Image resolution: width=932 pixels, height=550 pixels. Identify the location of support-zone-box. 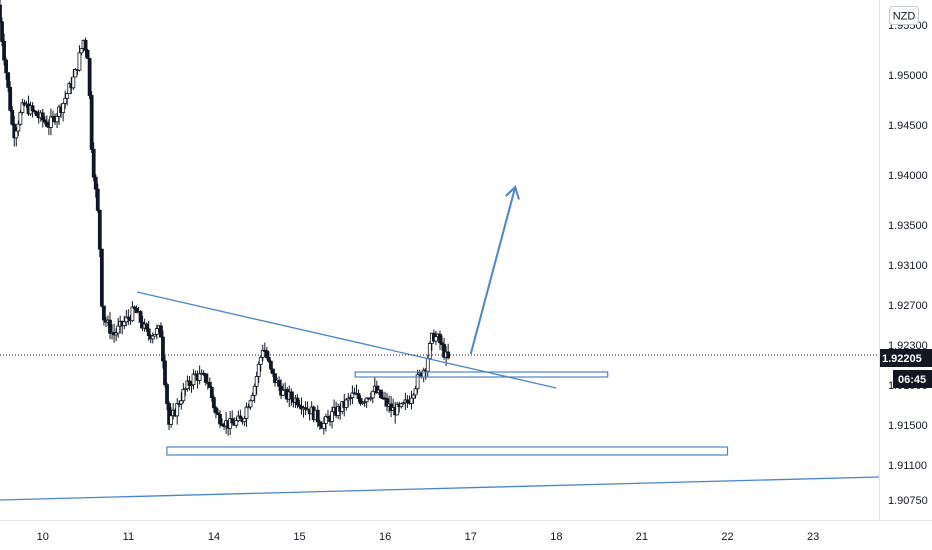
(447, 451).